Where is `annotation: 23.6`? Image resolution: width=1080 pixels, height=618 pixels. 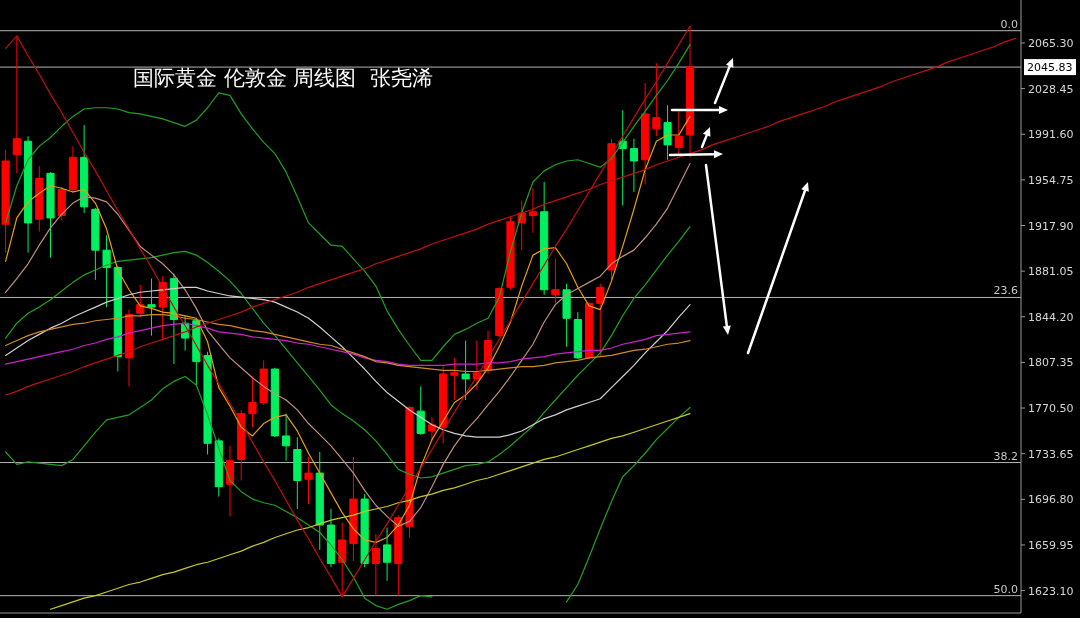 annotation: 23.6 is located at coordinates (1005, 291).